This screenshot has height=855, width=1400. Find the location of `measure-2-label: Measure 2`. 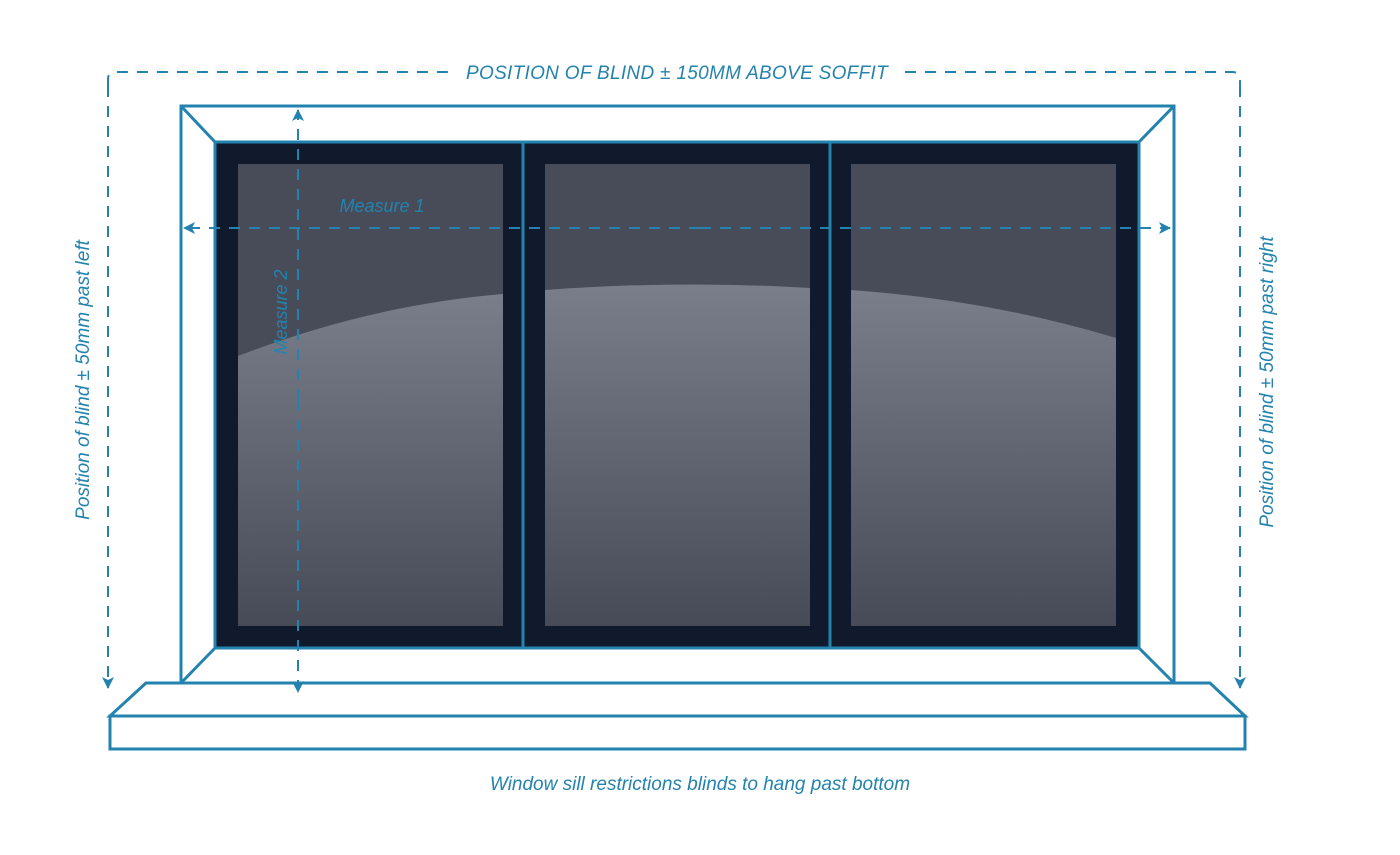

measure-2-label: Measure 2 is located at coordinates (281, 311).